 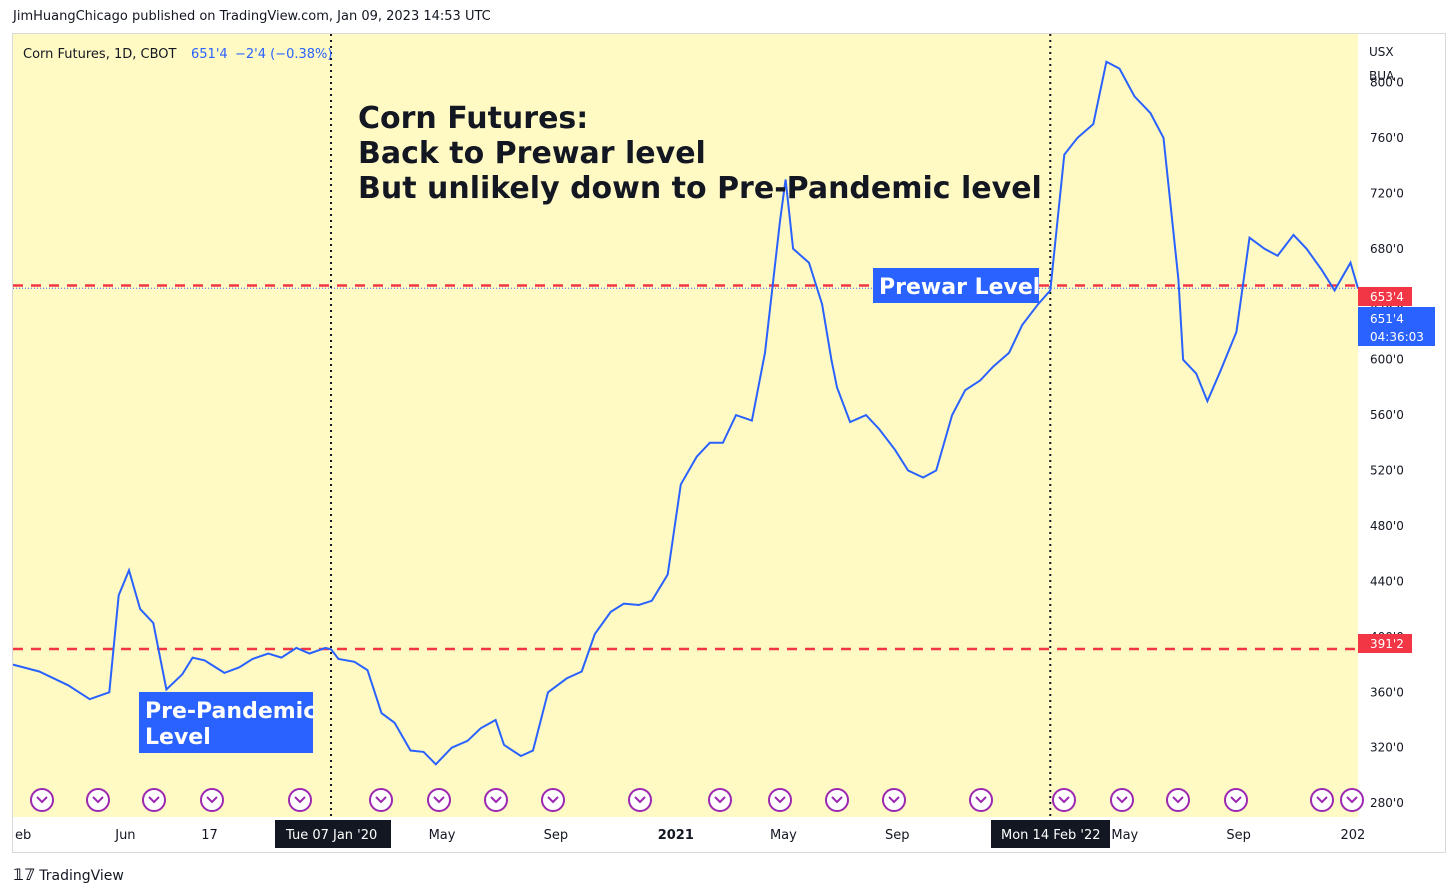 I want to click on time-marker-2-box, so click(x=1050, y=834).